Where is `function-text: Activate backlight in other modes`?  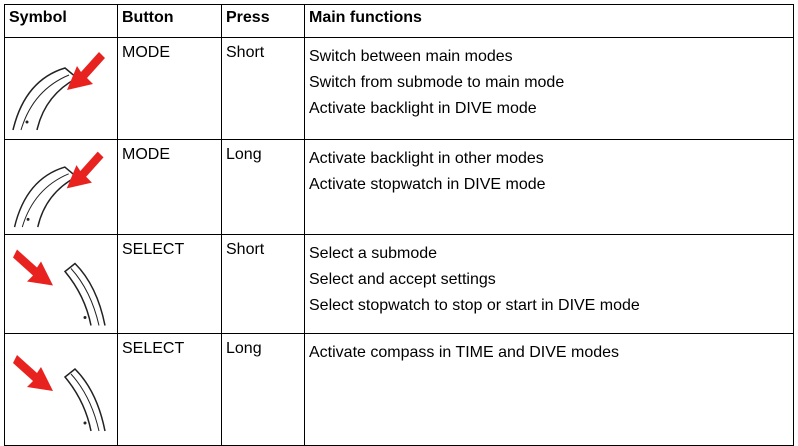
function-text: Activate backlight in other modes is located at coordinates (426, 158).